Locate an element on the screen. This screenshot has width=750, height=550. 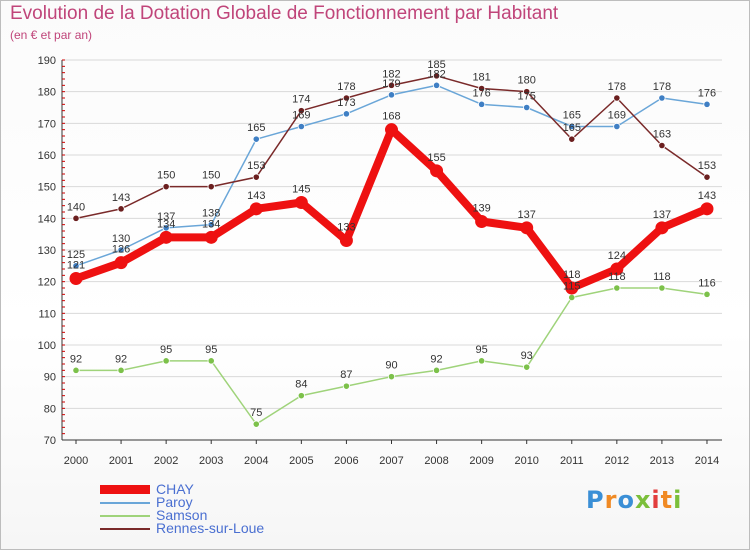
series-point-rennes-sur-loue-2005 is located at coordinates (301, 111).